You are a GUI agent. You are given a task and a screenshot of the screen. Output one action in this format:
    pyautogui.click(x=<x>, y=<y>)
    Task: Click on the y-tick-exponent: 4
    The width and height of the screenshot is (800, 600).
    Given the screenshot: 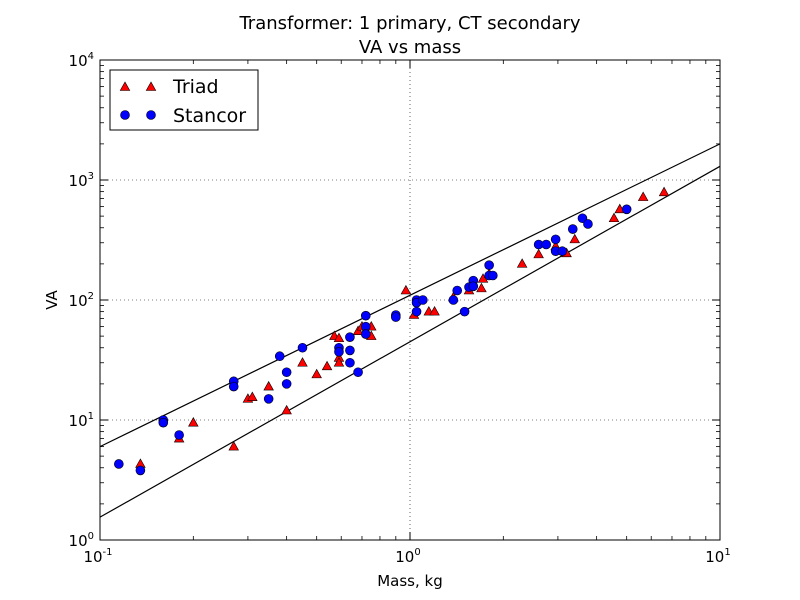 What is the action you would take?
    pyautogui.click(x=91, y=56)
    